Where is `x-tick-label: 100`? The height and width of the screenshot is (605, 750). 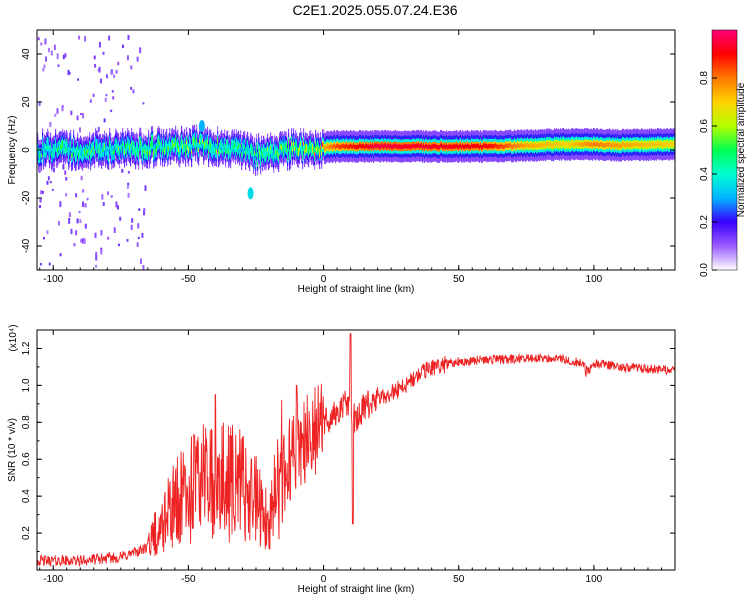
x-tick-label: 100 is located at coordinates (594, 279).